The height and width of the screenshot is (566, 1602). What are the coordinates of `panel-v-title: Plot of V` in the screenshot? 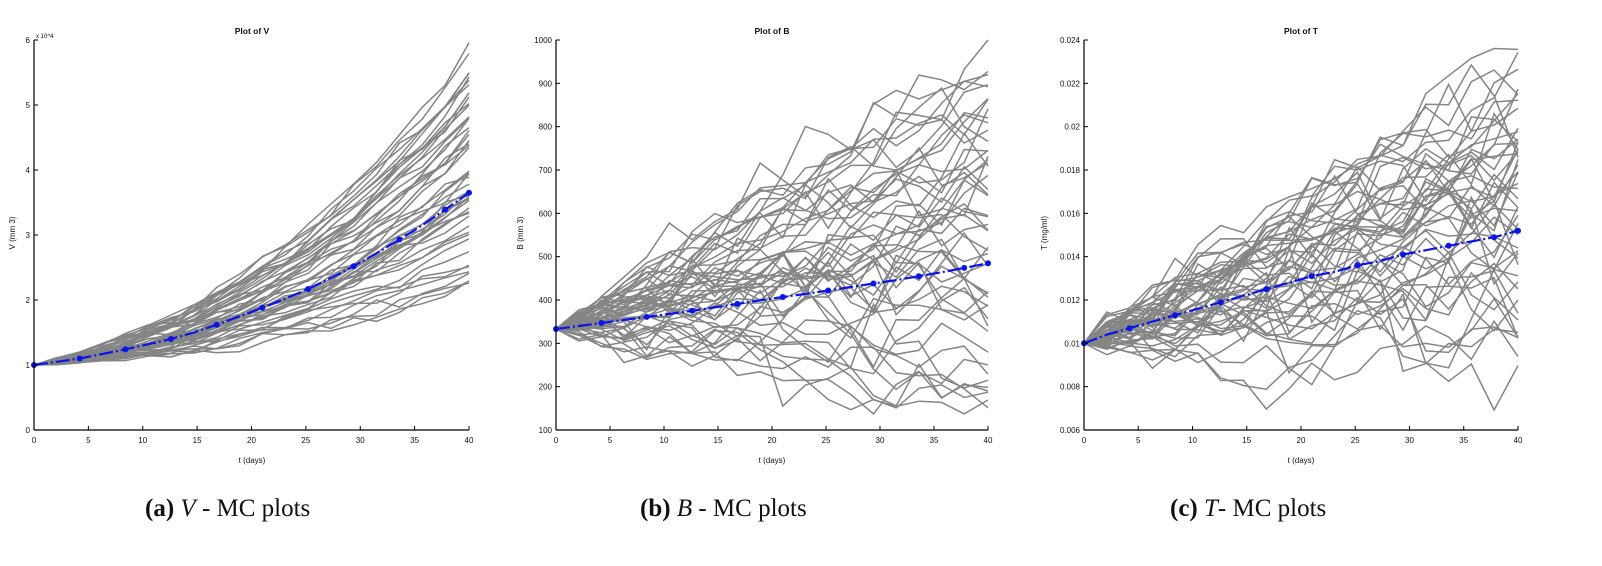 It's located at (252, 31).